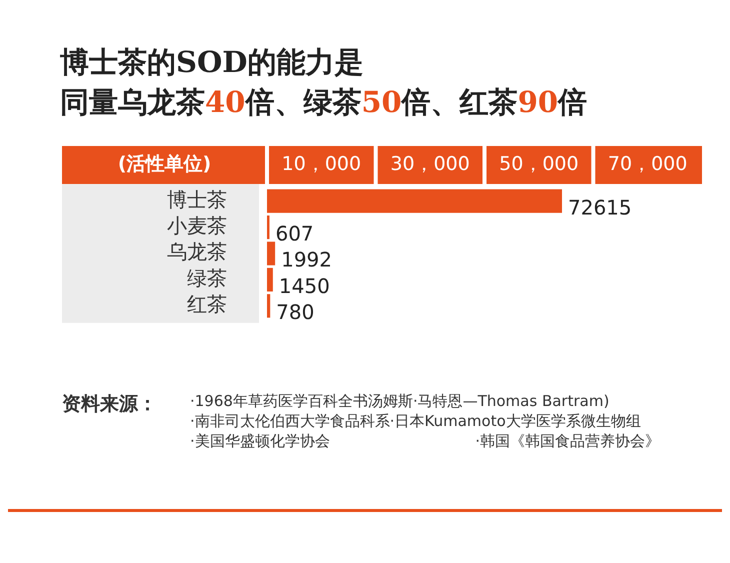  Describe the element at coordinates (207, 304) in the screenshot. I see `y-tick-label: 红茶` at that location.